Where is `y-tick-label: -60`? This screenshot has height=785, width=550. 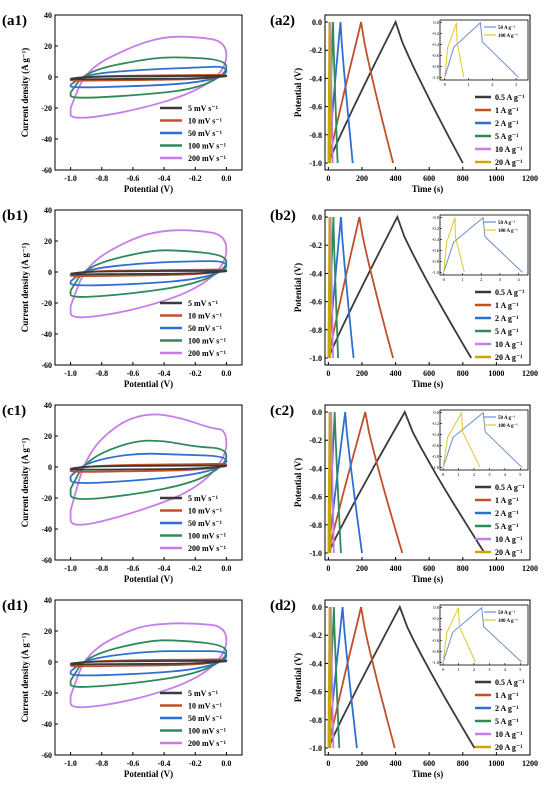 y-tick-label: -60 is located at coordinates (46, 560).